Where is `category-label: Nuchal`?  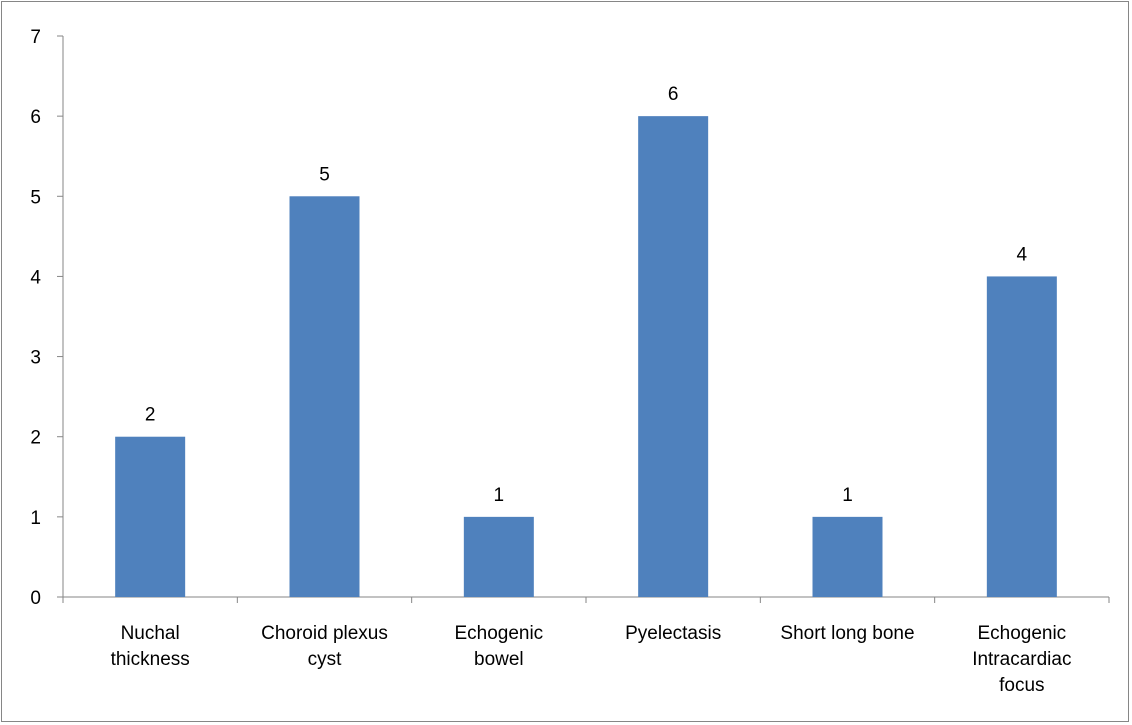 category-label: Nuchal is located at coordinates (150, 633).